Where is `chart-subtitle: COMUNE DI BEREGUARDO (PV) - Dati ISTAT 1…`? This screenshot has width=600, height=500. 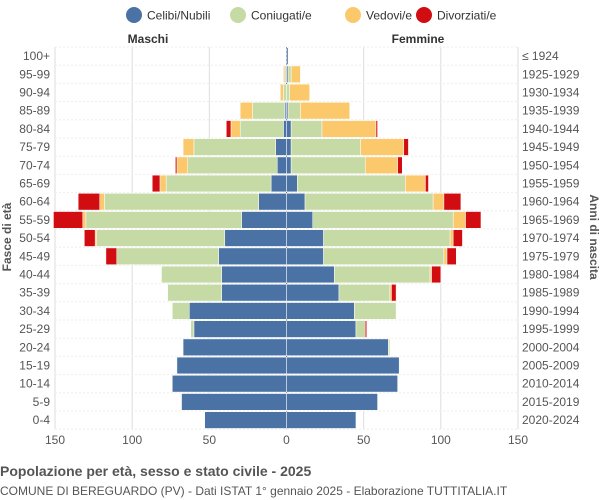
chart-subtitle: COMUNE DI BEREGUARDO (PV) - Dati ISTAT 1… is located at coordinates (254, 491).